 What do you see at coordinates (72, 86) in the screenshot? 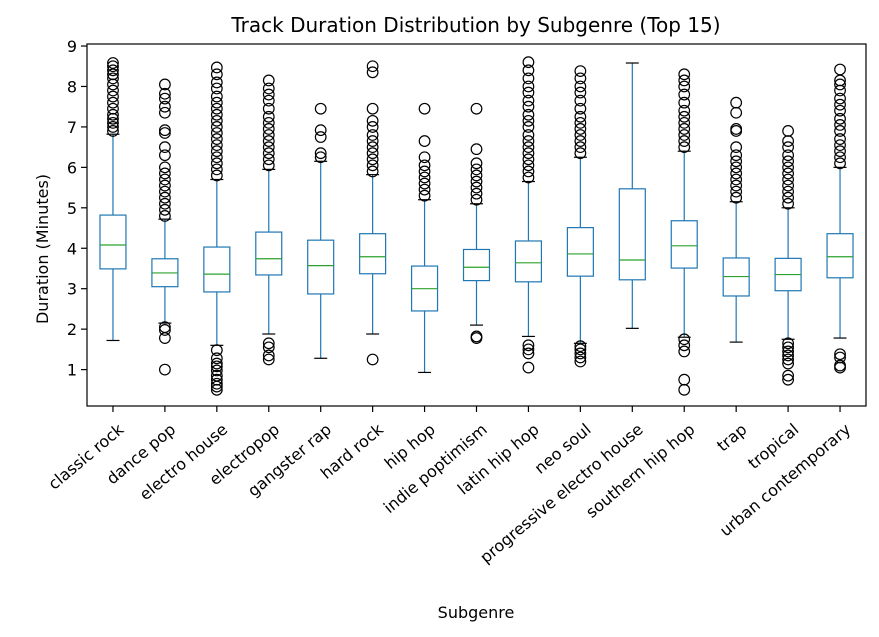
I see `y-tick-label: 8` at bounding box center [72, 86].